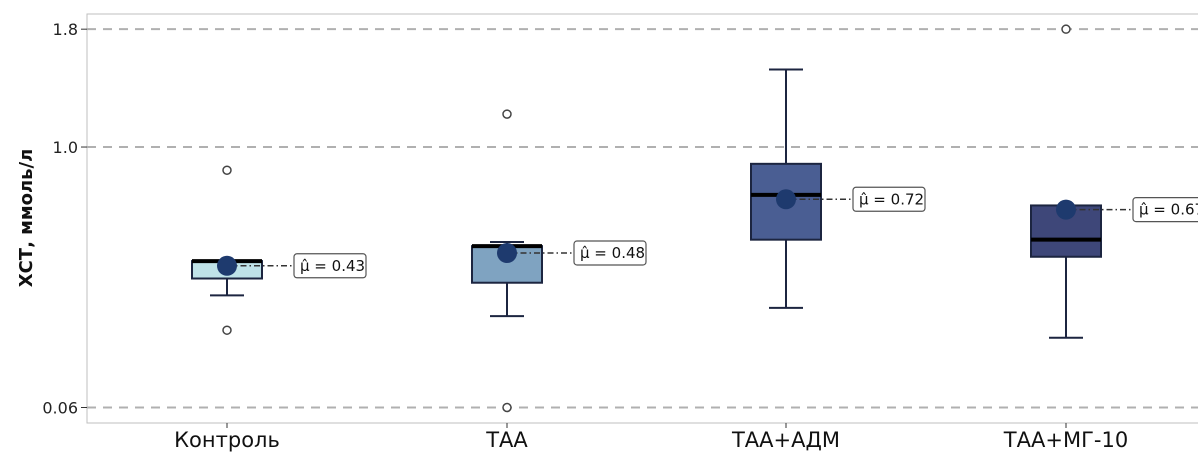 Image resolution: width=1198 pixels, height=453 pixels. I want to click on y-tick-label: 1.0, so click(65, 147).